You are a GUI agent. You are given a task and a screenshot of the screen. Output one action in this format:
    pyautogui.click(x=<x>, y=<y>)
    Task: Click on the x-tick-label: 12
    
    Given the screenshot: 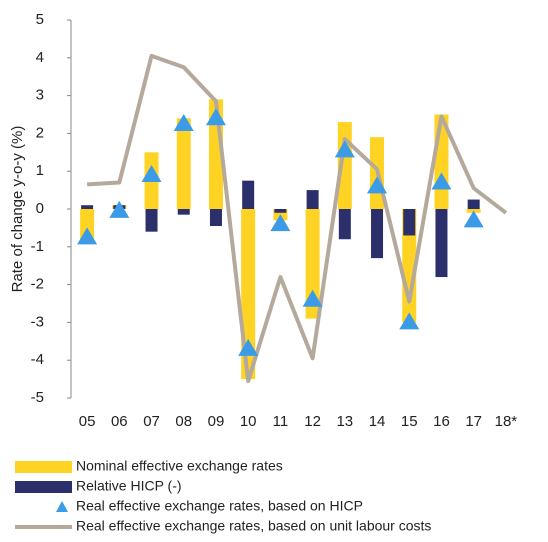 What is the action you would take?
    pyautogui.click(x=312, y=421)
    